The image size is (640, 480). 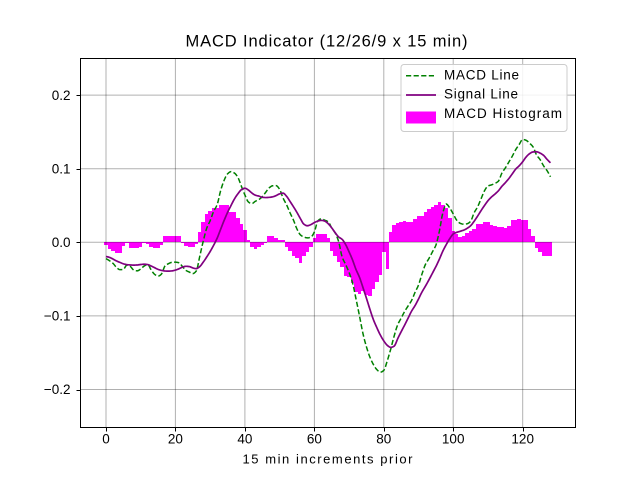 I want to click on svg-text: 20, so click(x=175, y=439).